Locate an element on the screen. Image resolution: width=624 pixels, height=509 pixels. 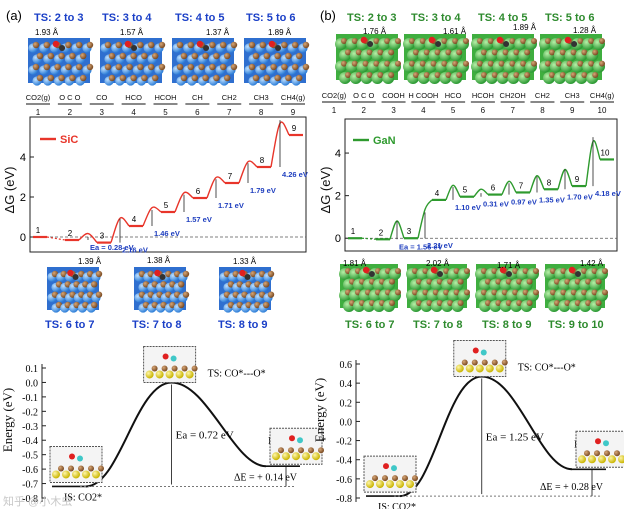
species-label: O C O is located at coordinates (363, 95).